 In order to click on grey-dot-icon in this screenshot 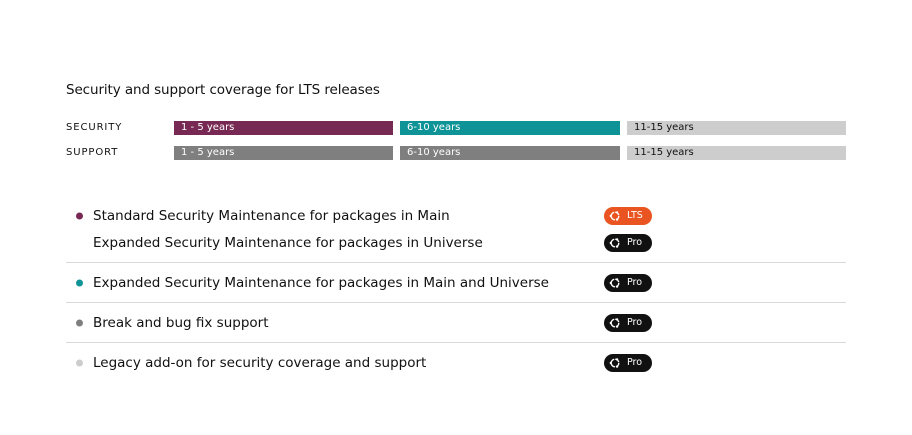, I will do `click(79, 322)`.